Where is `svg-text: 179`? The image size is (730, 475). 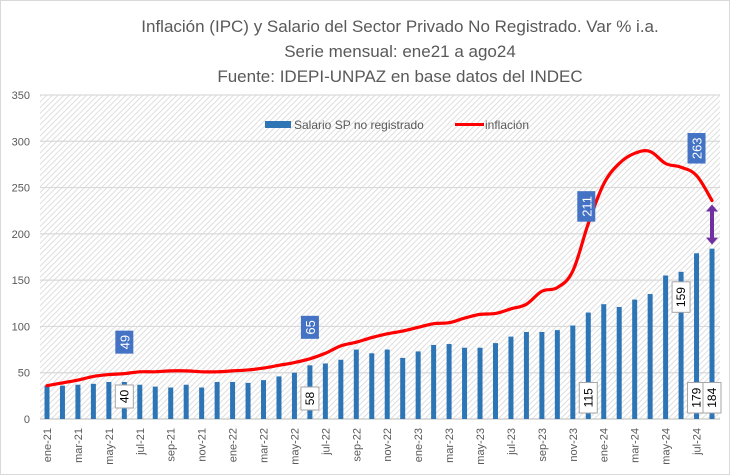 svg-text: 179 is located at coordinates (697, 397).